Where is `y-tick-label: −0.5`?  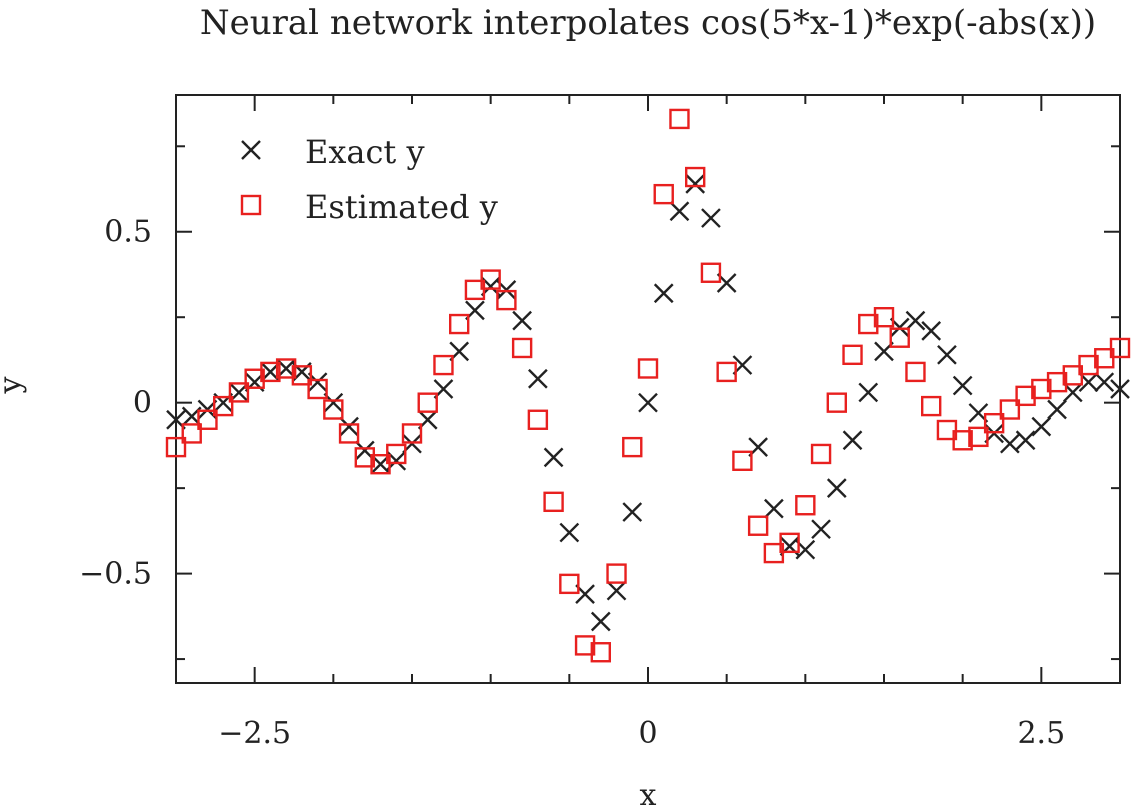 y-tick-label: −0.5 is located at coordinates (115, 574).